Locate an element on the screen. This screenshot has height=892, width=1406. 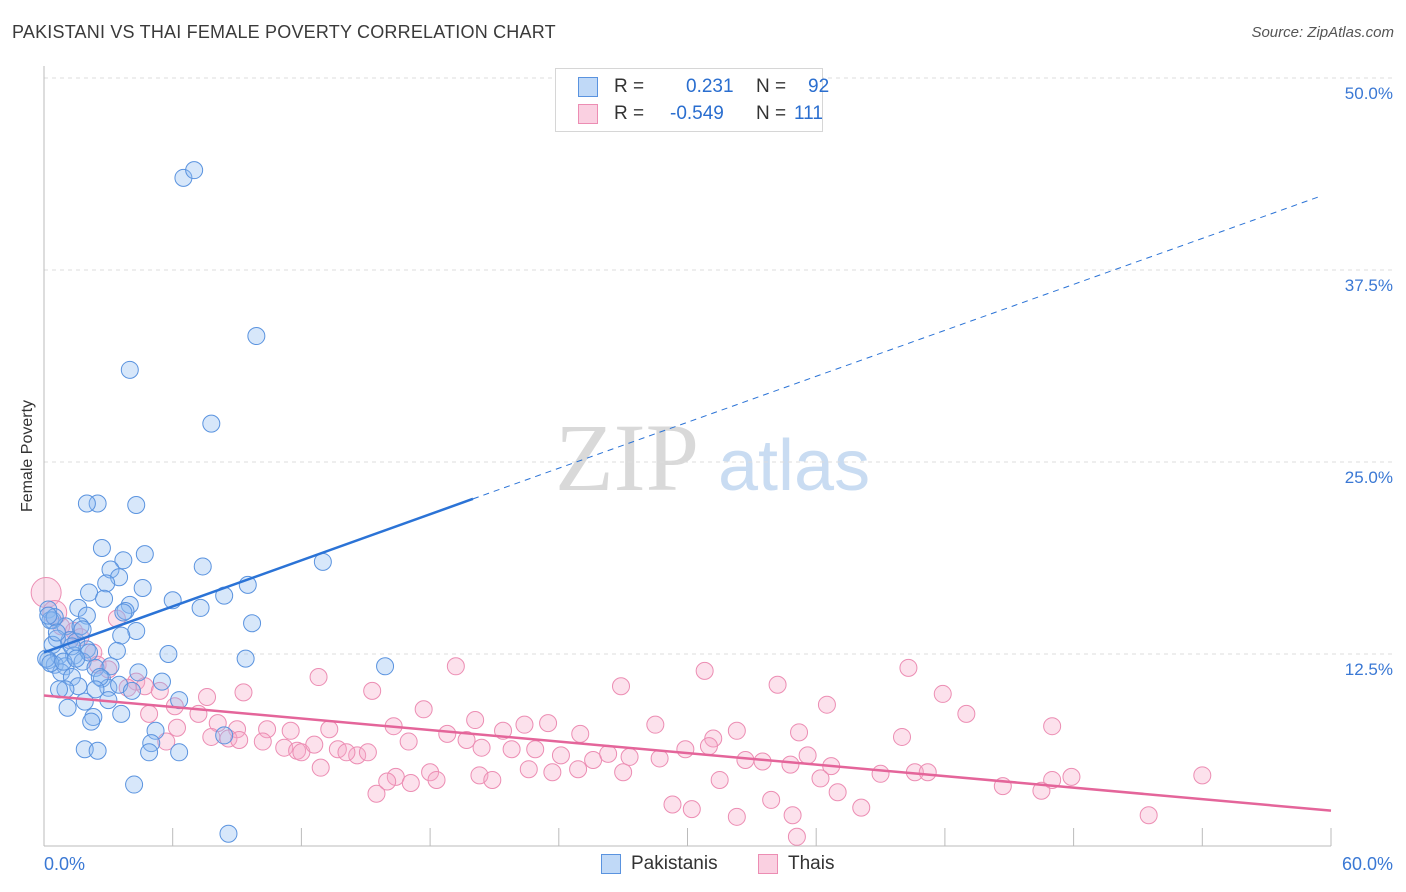
legend-n-value: 111 is located at coordinates (808, 113).